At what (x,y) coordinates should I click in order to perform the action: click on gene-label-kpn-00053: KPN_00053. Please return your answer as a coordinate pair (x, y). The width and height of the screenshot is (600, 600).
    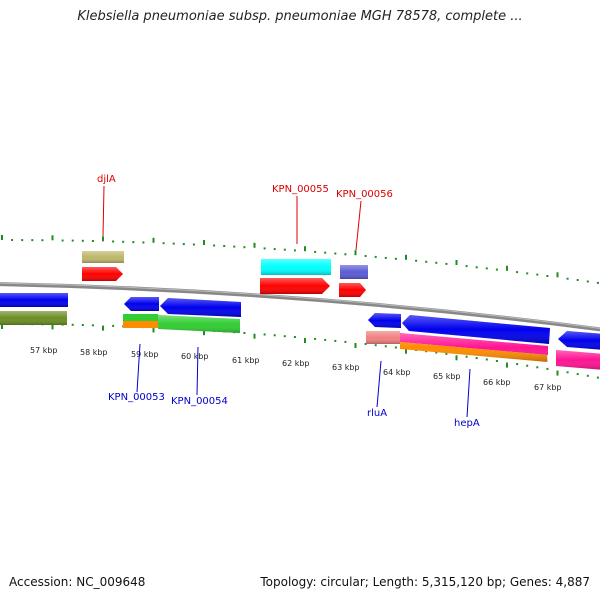
    Looking at the image, I should click on (136, 397).